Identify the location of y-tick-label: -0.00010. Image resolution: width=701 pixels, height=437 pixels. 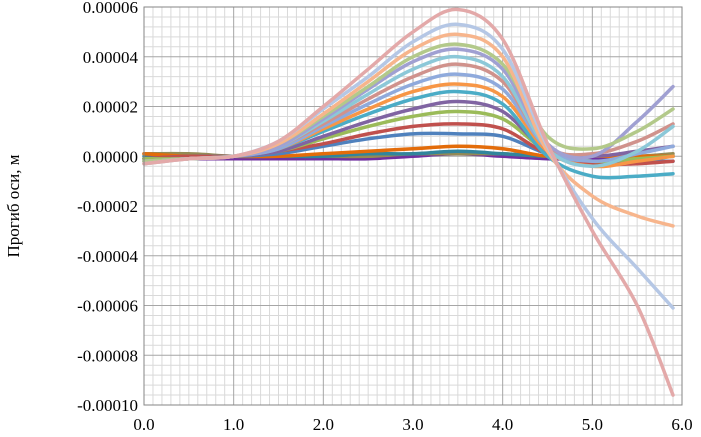
(107, 405).